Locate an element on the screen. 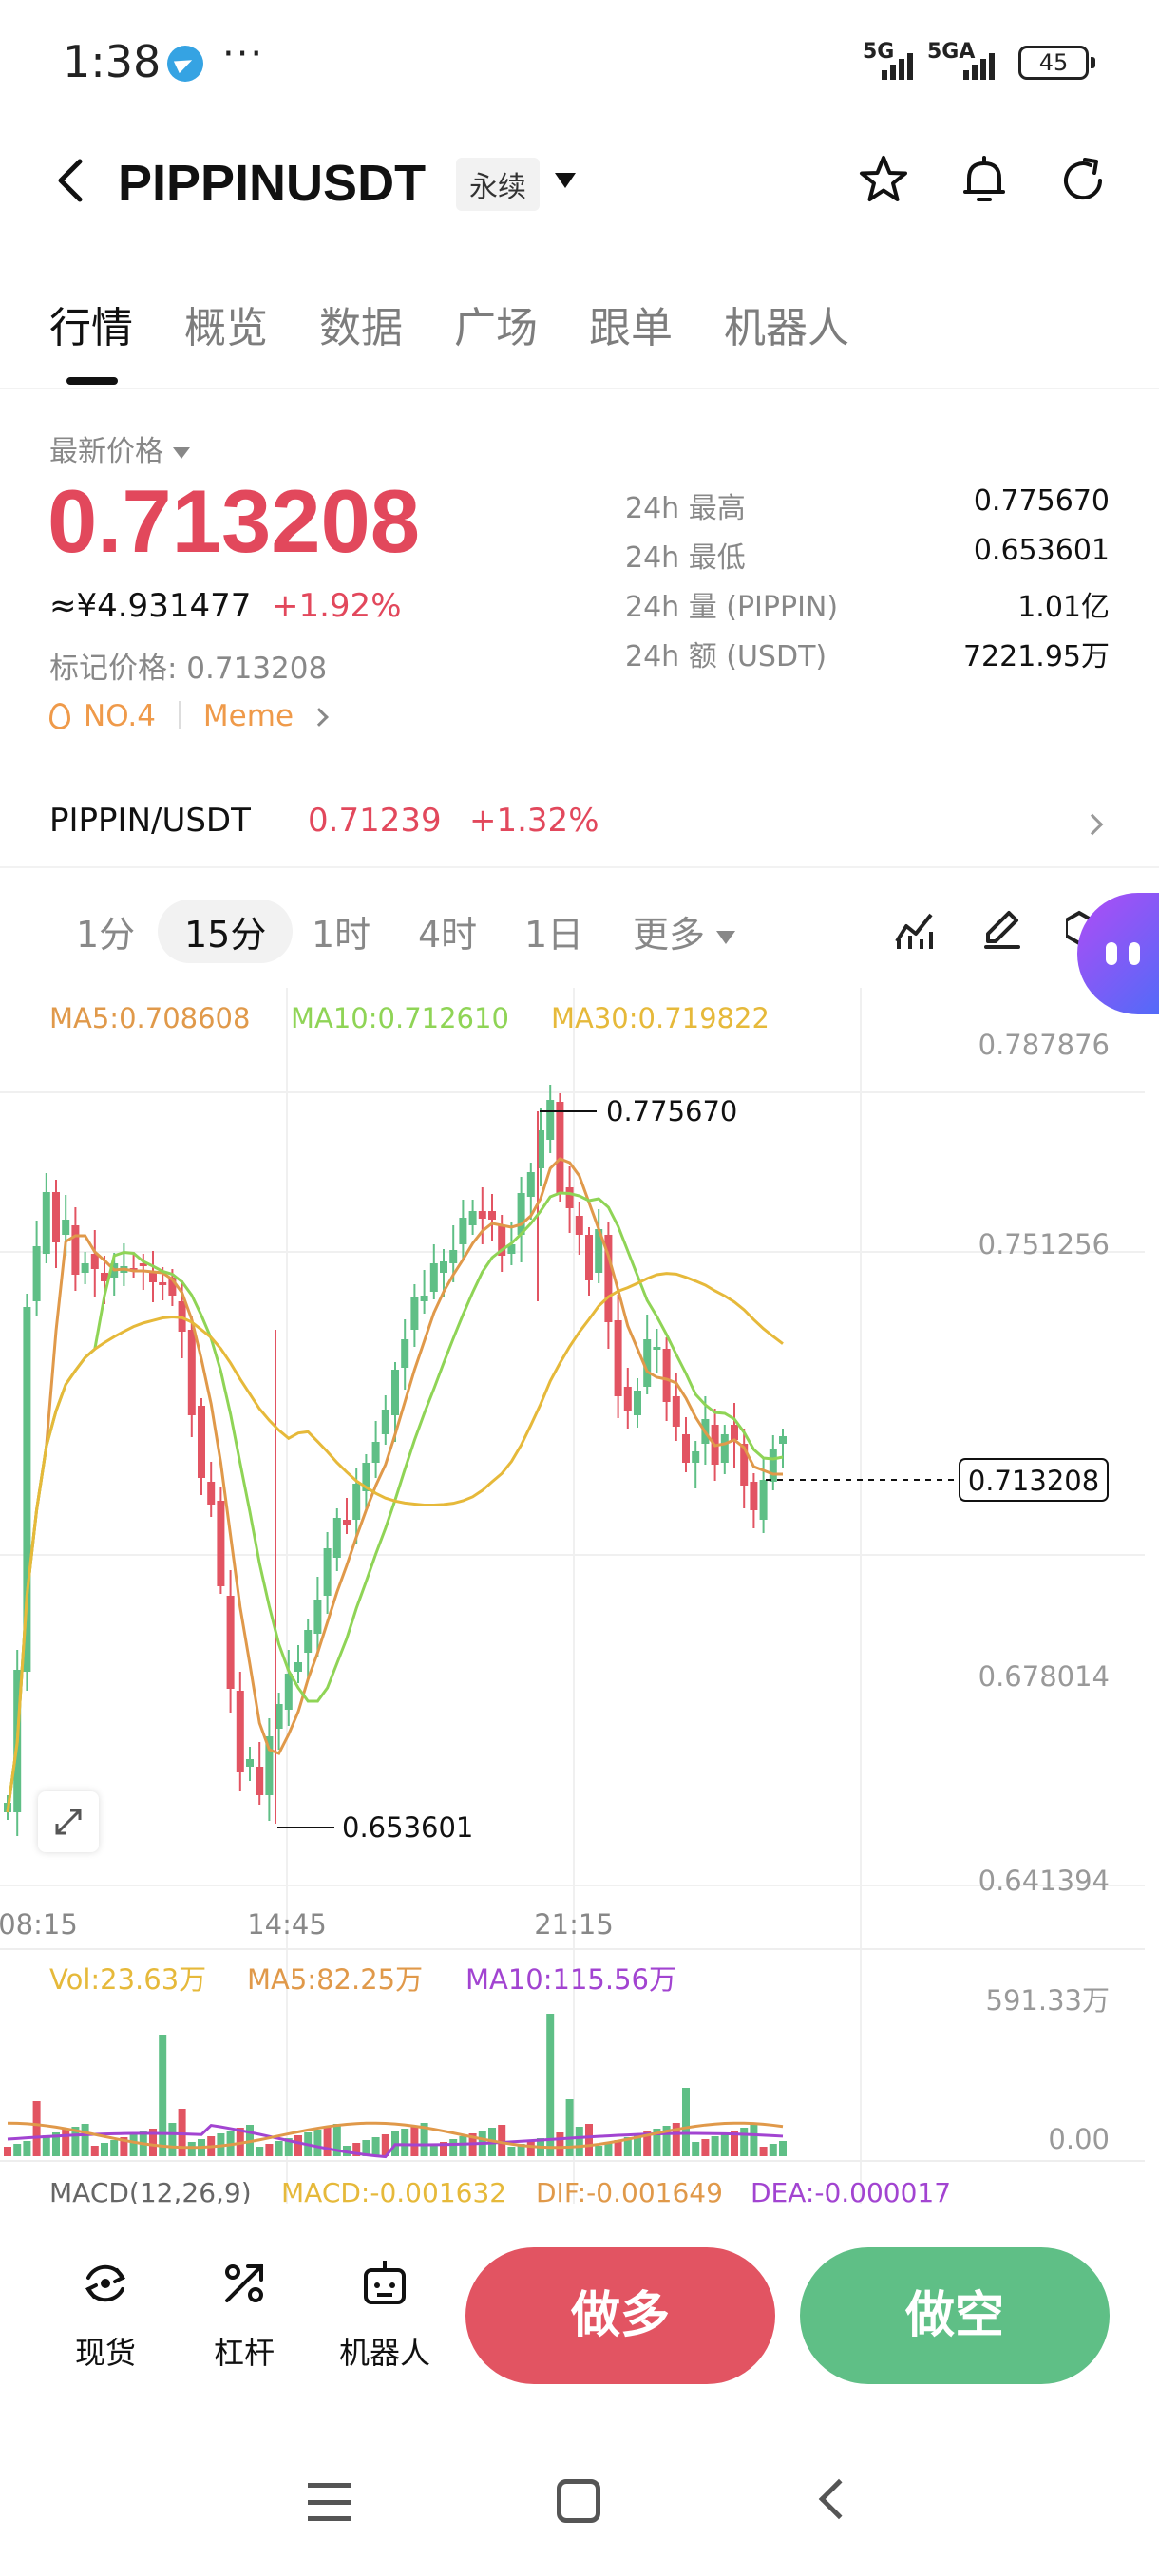 Image resolution: width=1159 pixels, height=2576 pixels. x-tick-label: 21:15 is located at coordinates (574, 1924).